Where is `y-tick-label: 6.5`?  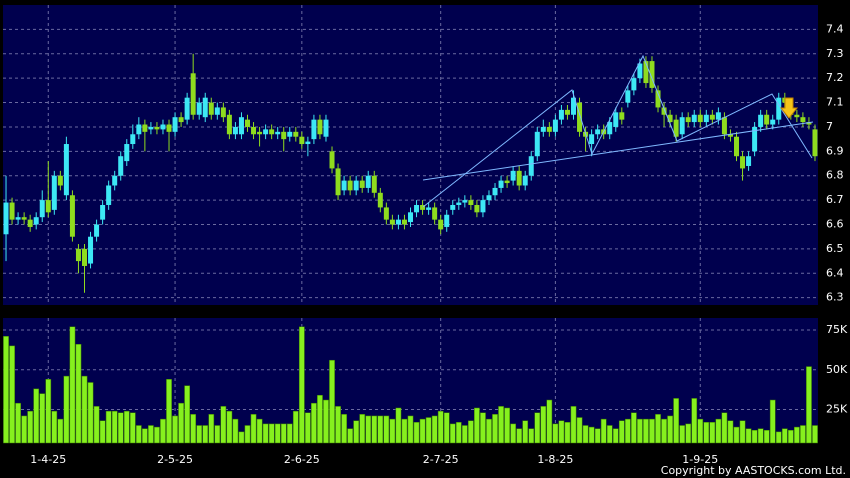 y-tick-label: 6.5 is located at coordinates (835, 248).